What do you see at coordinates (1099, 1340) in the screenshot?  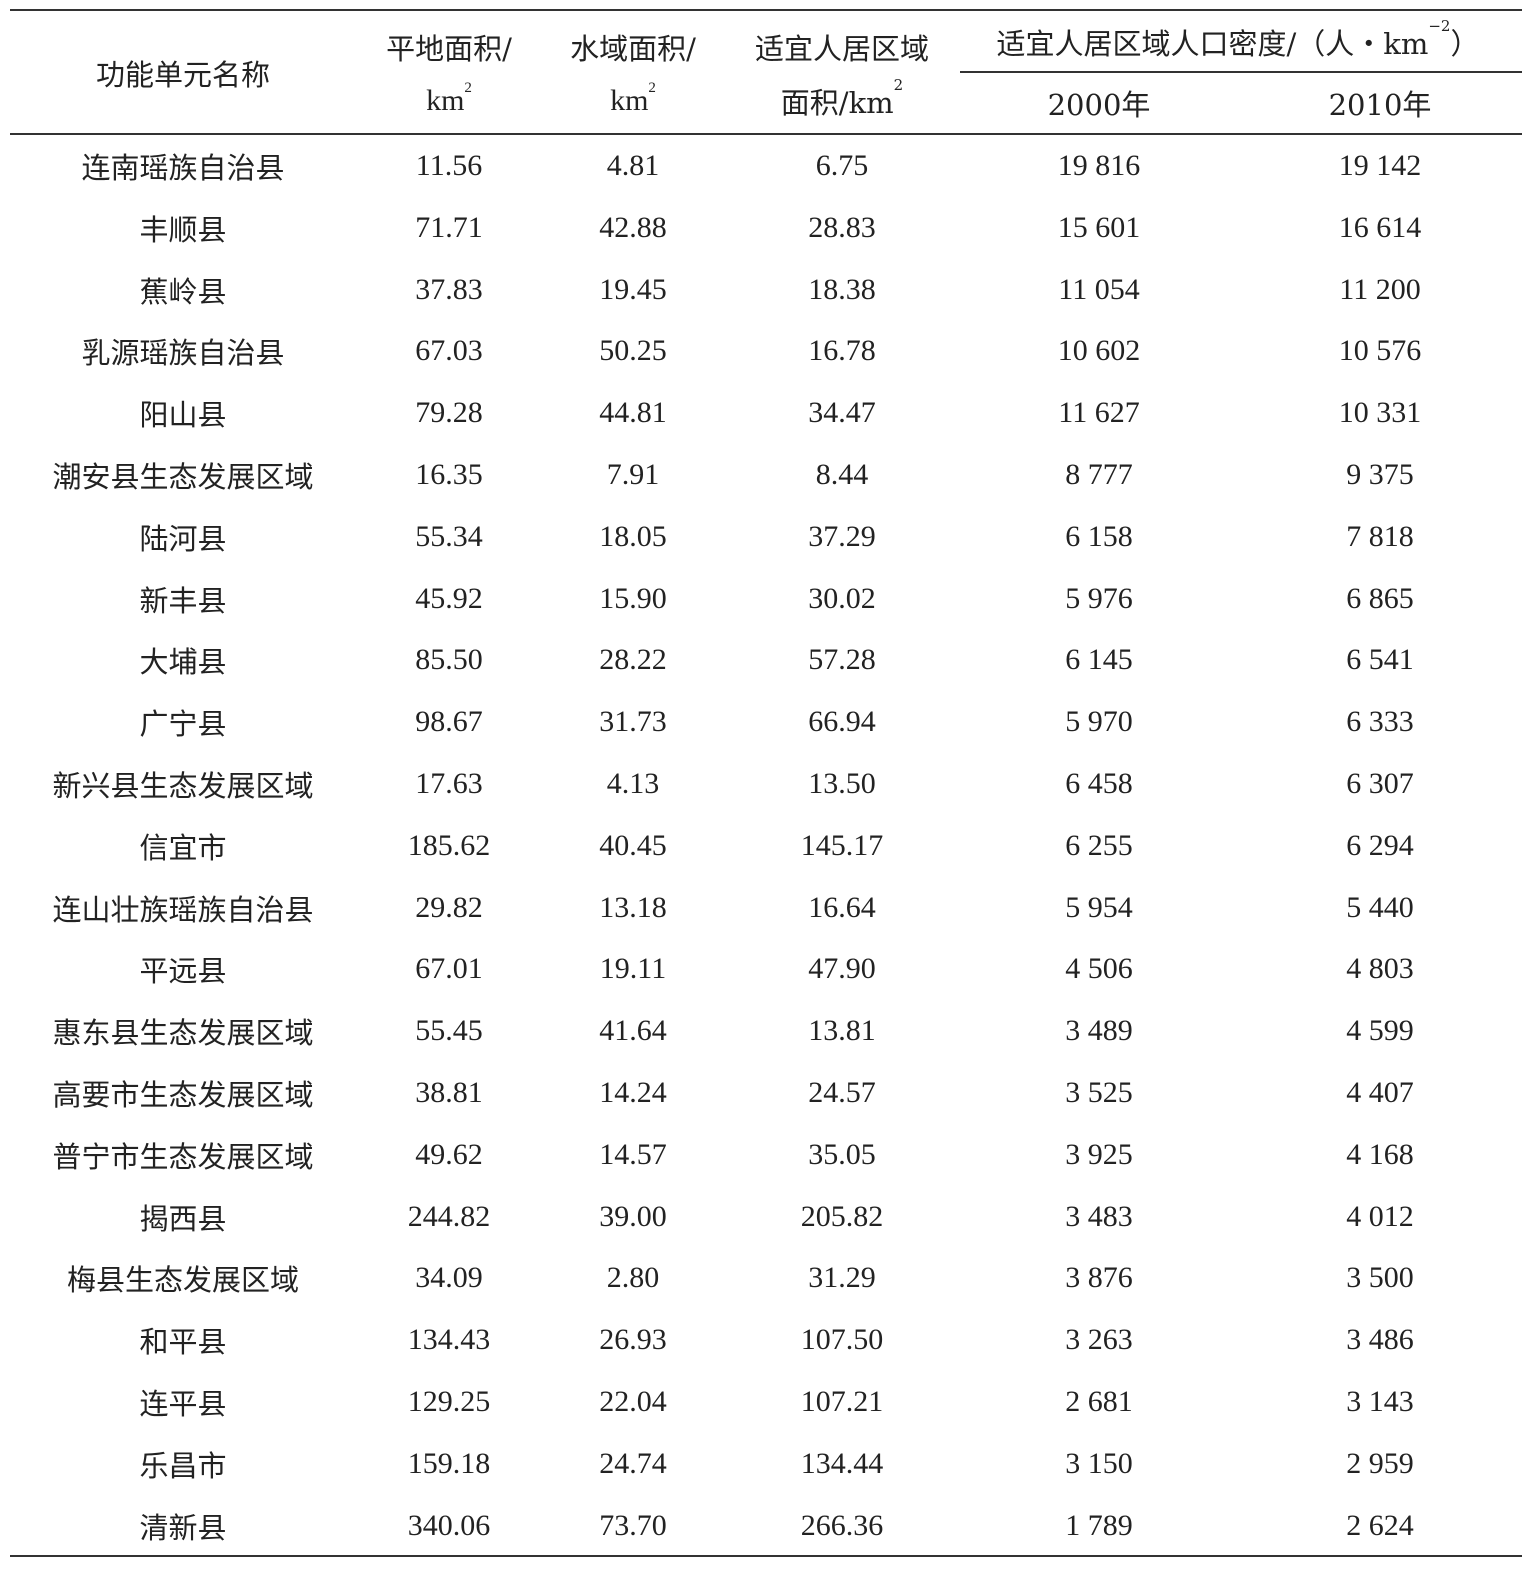 I see `cell-density-2000: 3 263` at bounding box center [1099, 1340].